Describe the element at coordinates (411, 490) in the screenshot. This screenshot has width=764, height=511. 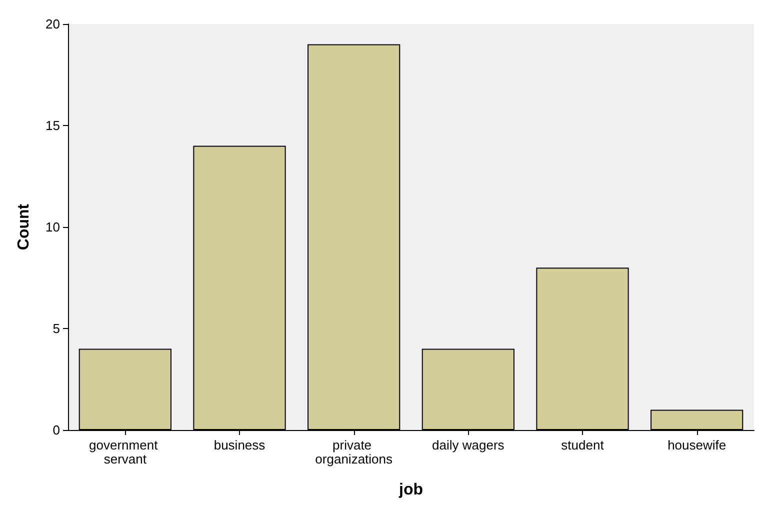
I see `x-axis-title: job` at that location.